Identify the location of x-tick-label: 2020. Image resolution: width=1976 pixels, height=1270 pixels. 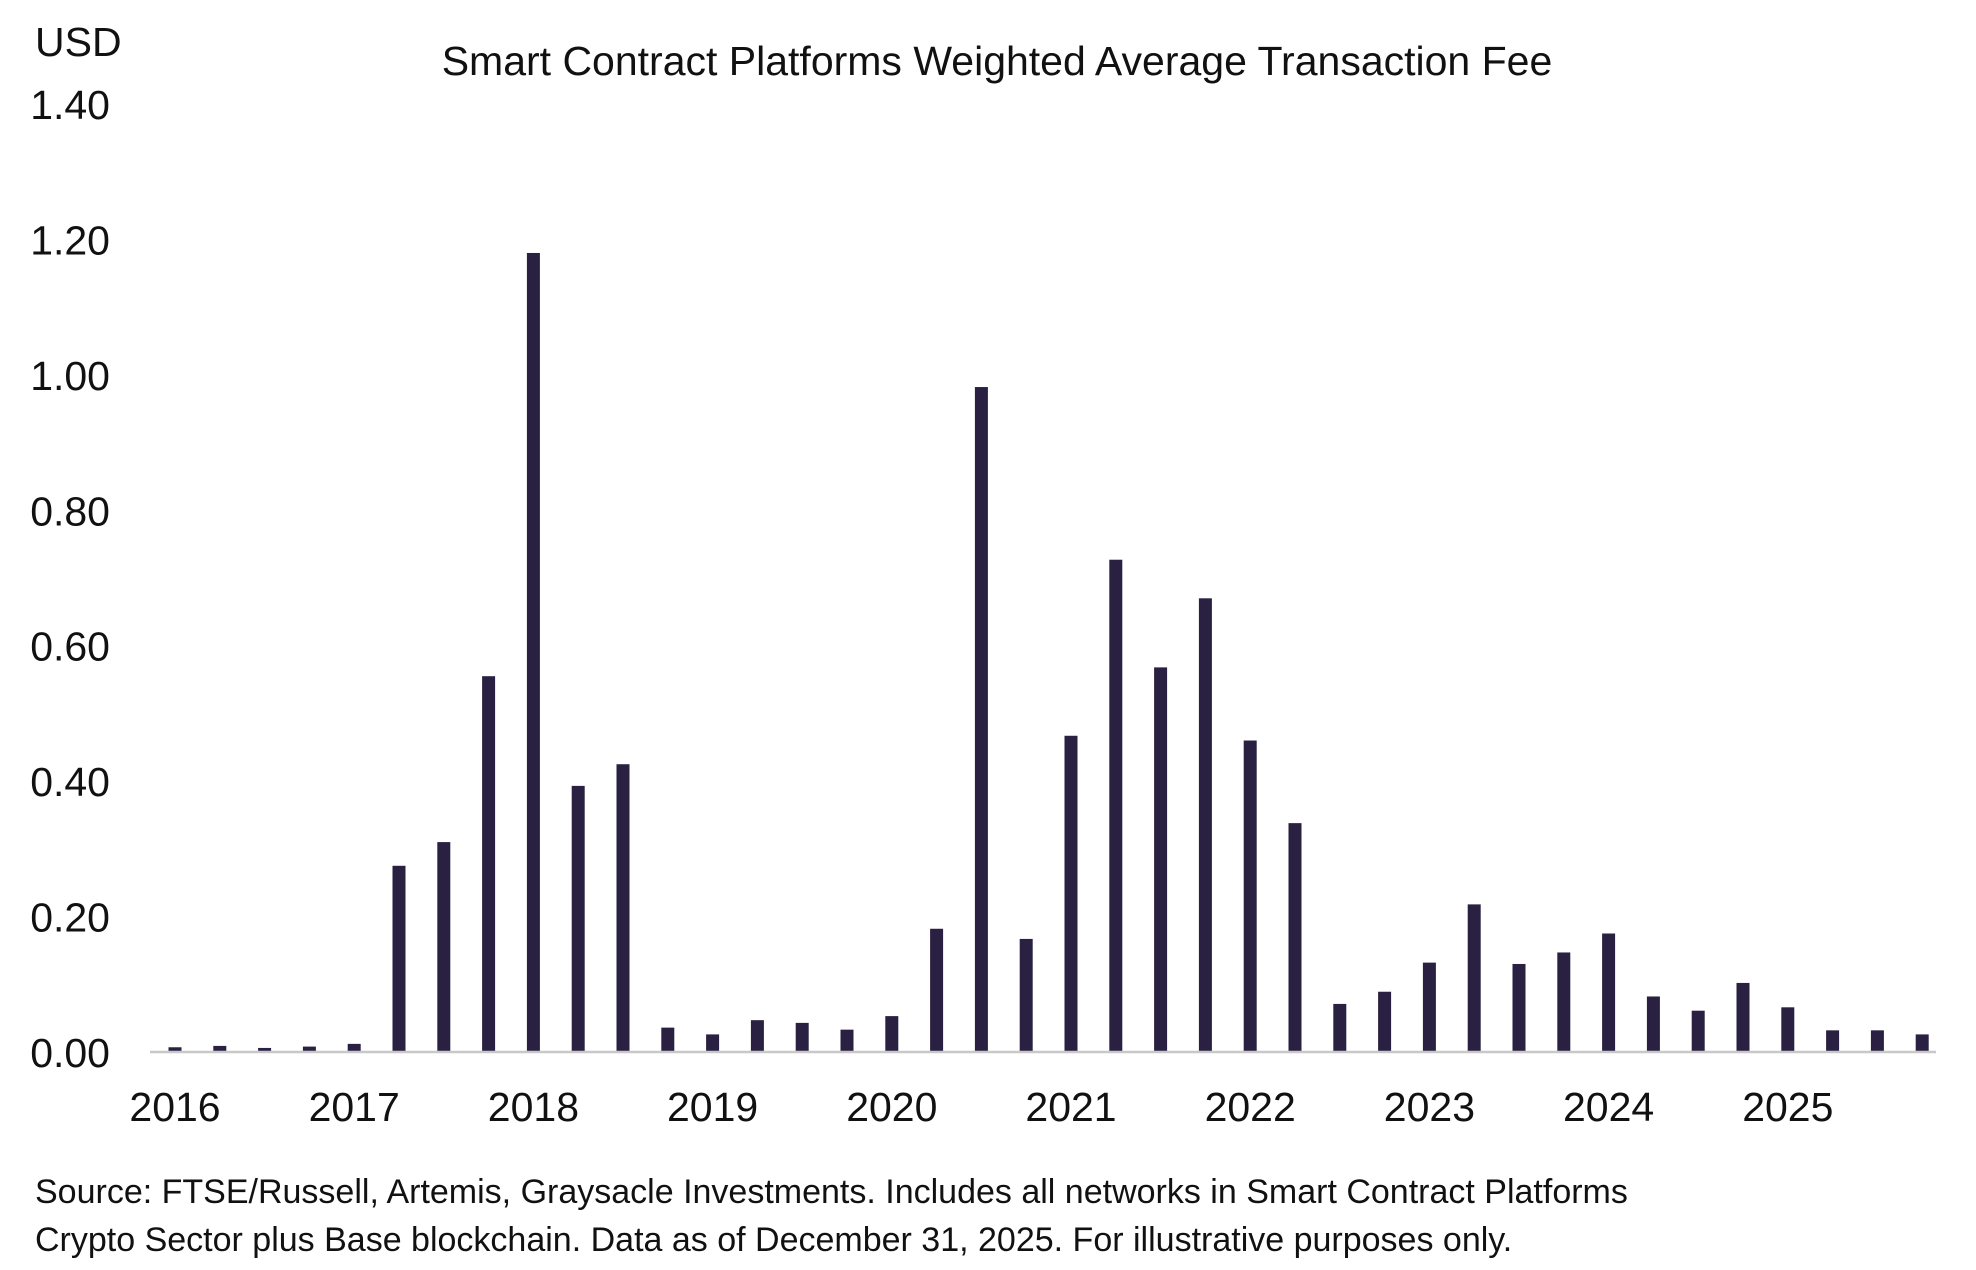
(891, 1107).